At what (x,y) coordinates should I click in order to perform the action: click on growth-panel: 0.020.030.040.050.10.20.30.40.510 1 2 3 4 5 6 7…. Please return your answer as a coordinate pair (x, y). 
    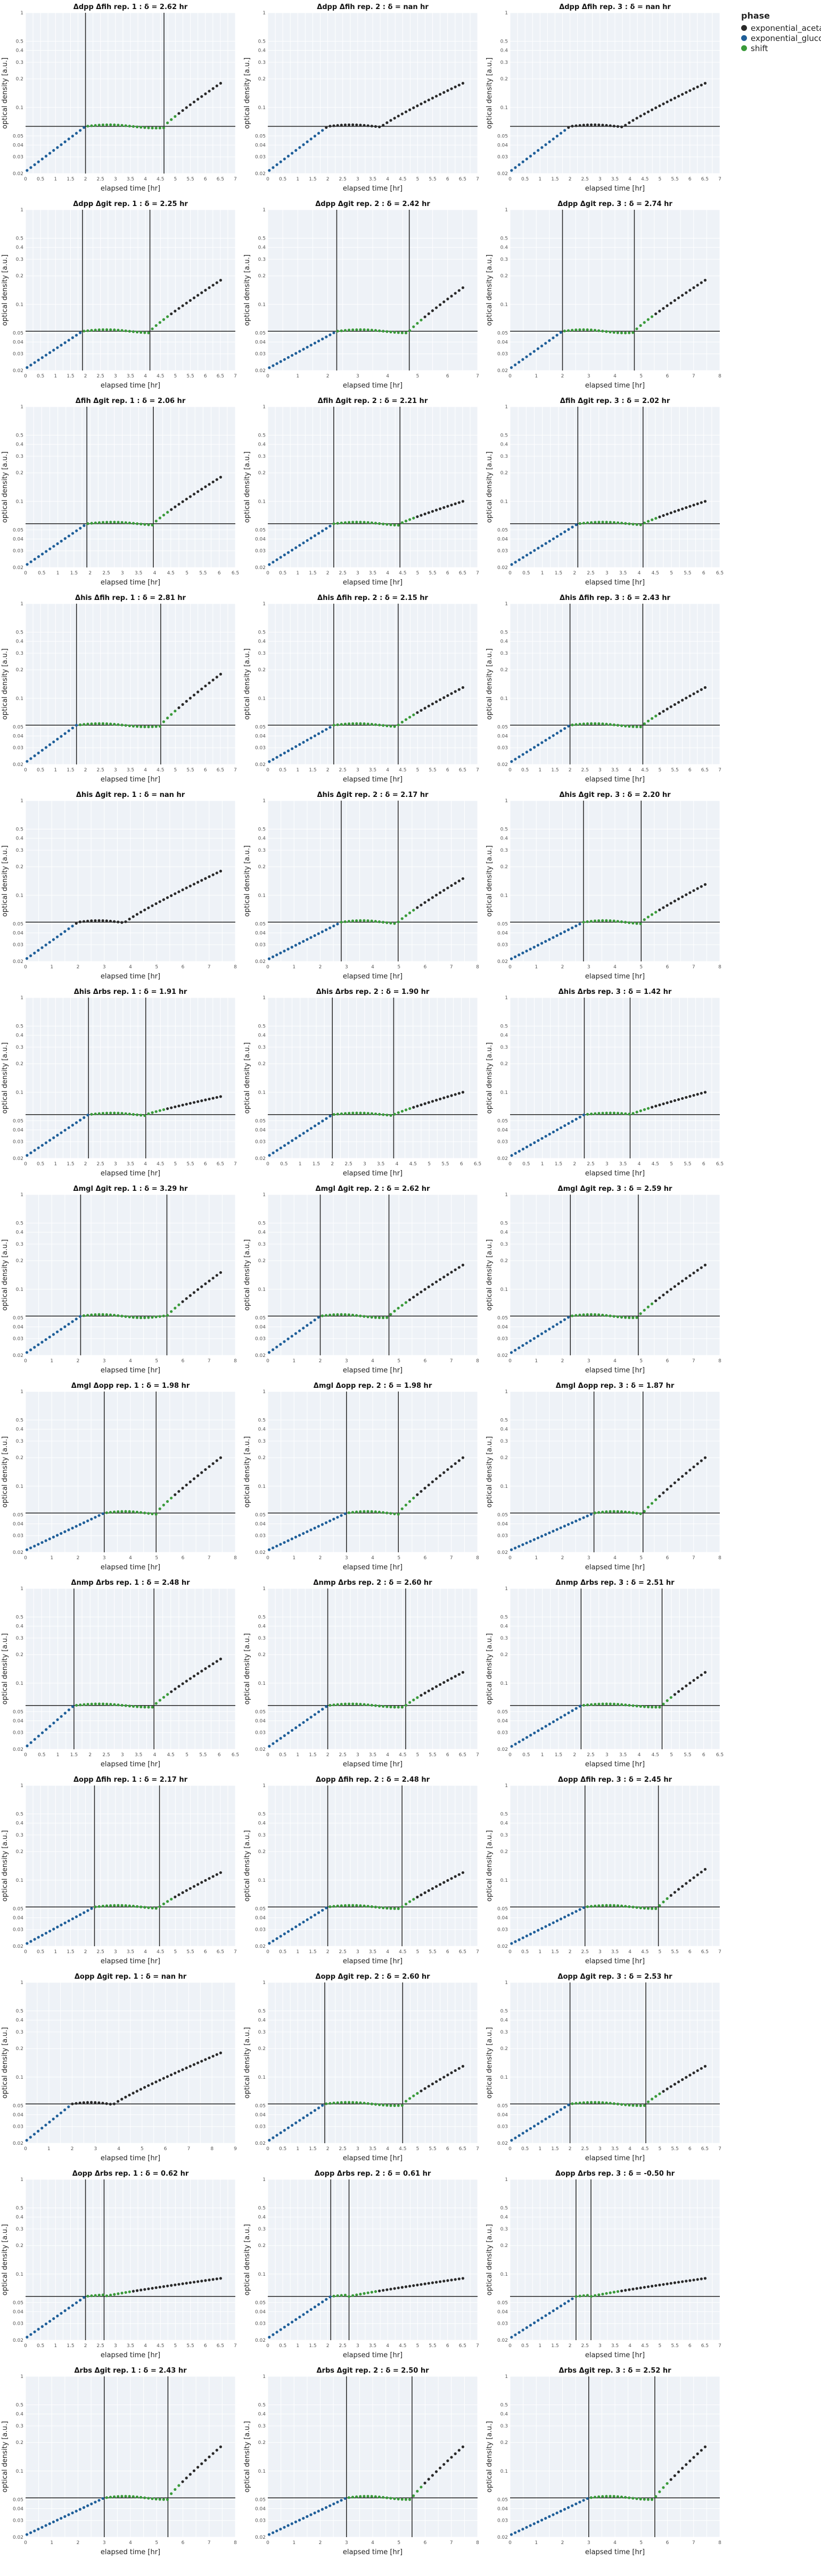
    Looking at the image, I should click on (119, 1476).